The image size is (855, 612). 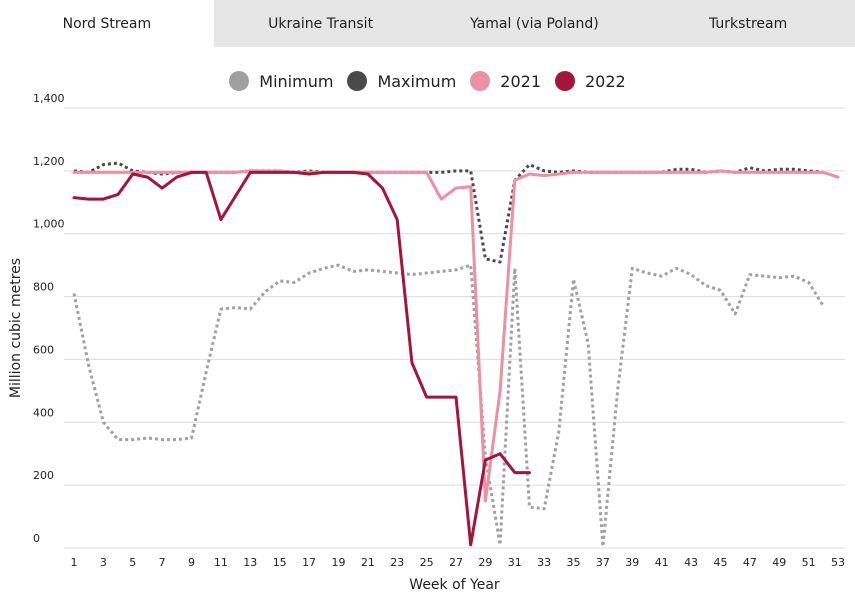 What do you see at coordinates (748, 23) in the screenshot?
I see `tab-turkstream: Turkstream` at bounding box center [748, 23].